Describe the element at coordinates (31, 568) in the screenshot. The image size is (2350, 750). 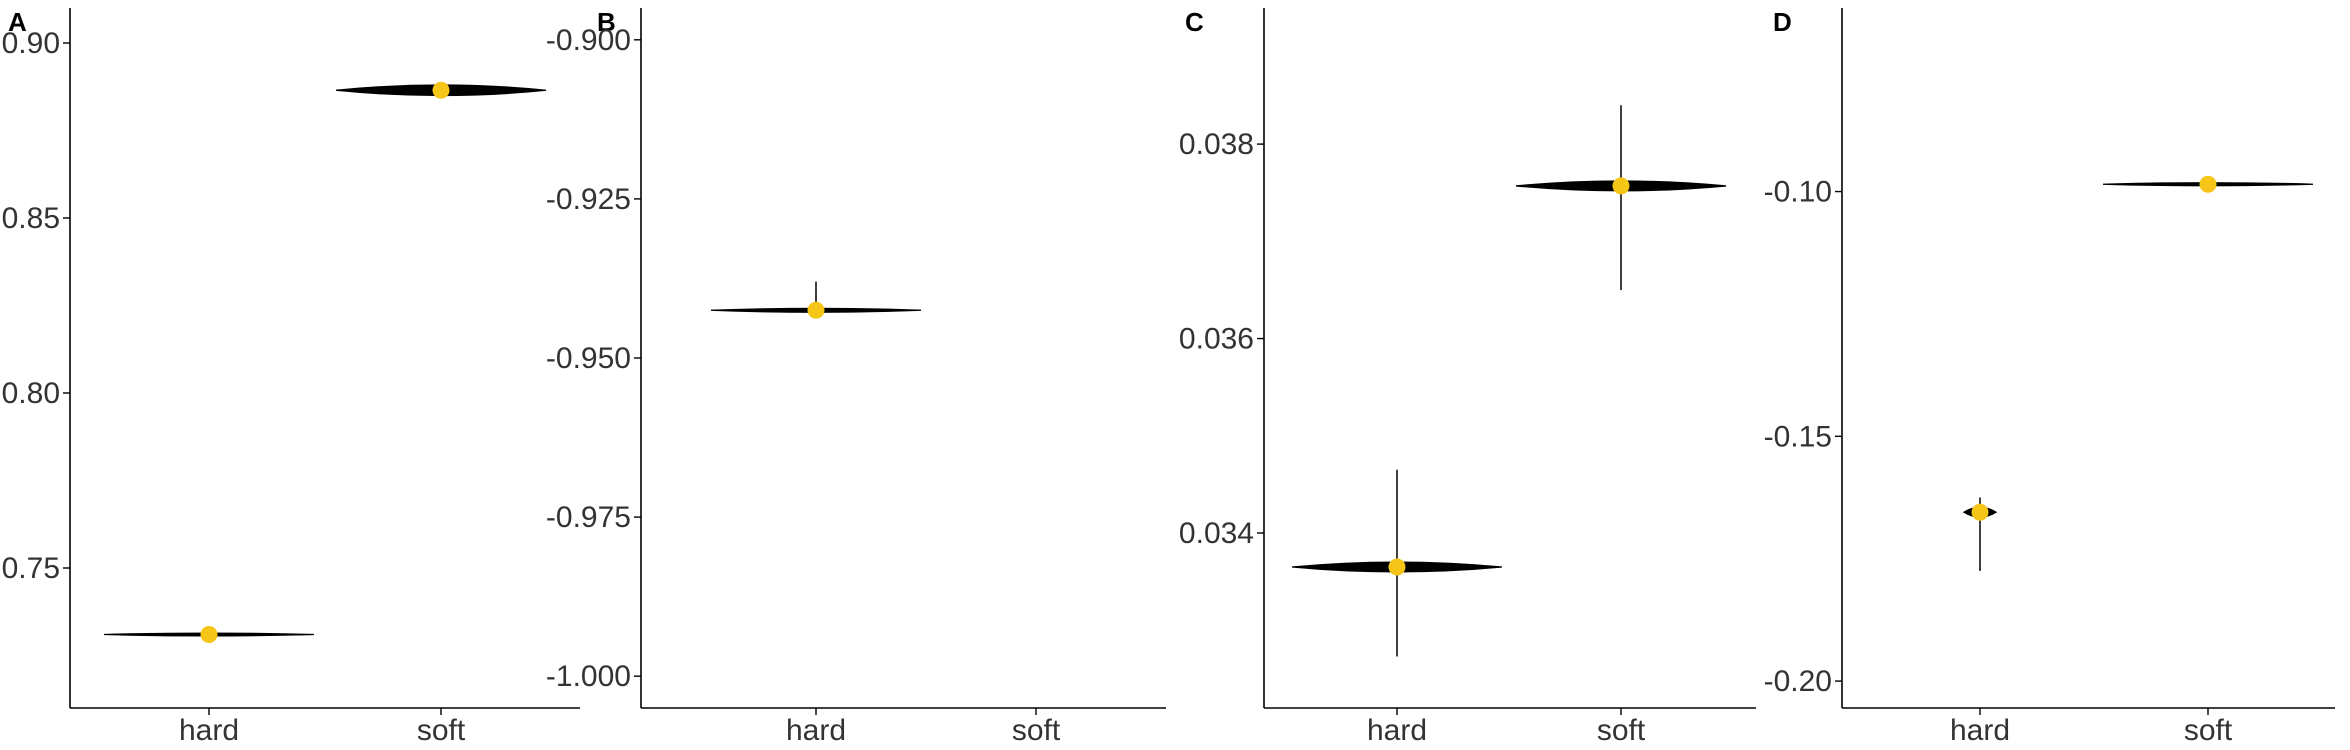
I see `y-tick-label: 0.75` at that location.